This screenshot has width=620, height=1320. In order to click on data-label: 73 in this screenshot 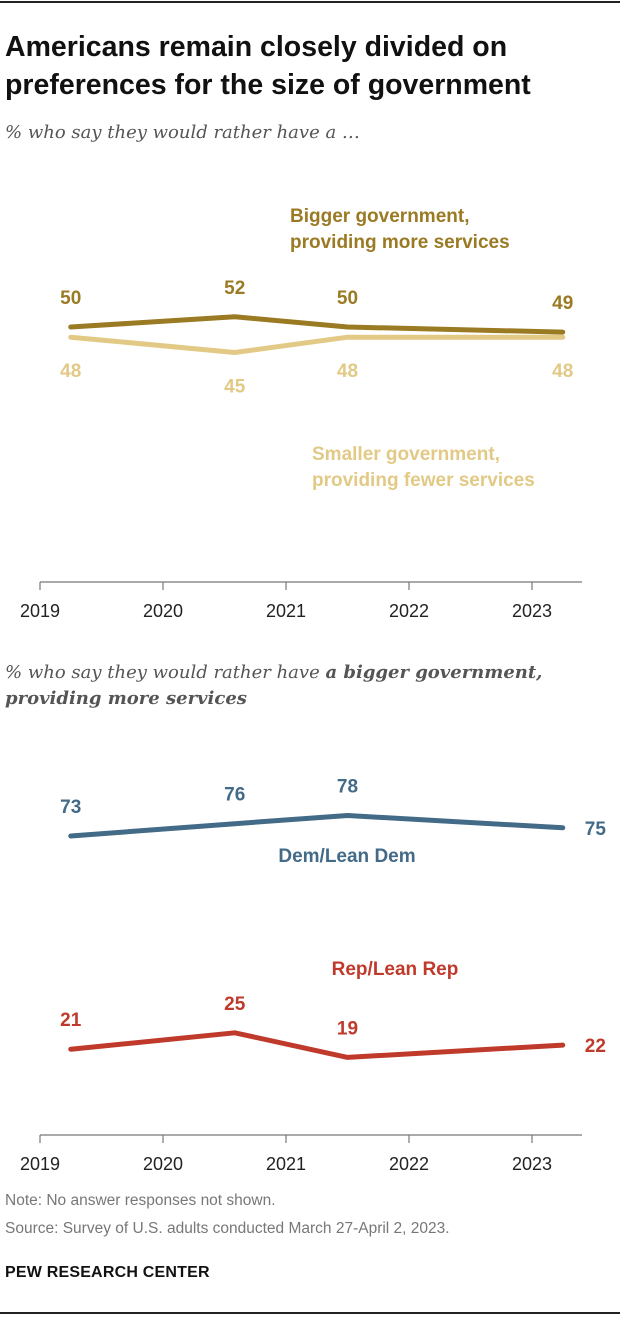, I will do `click(70, 807)`.